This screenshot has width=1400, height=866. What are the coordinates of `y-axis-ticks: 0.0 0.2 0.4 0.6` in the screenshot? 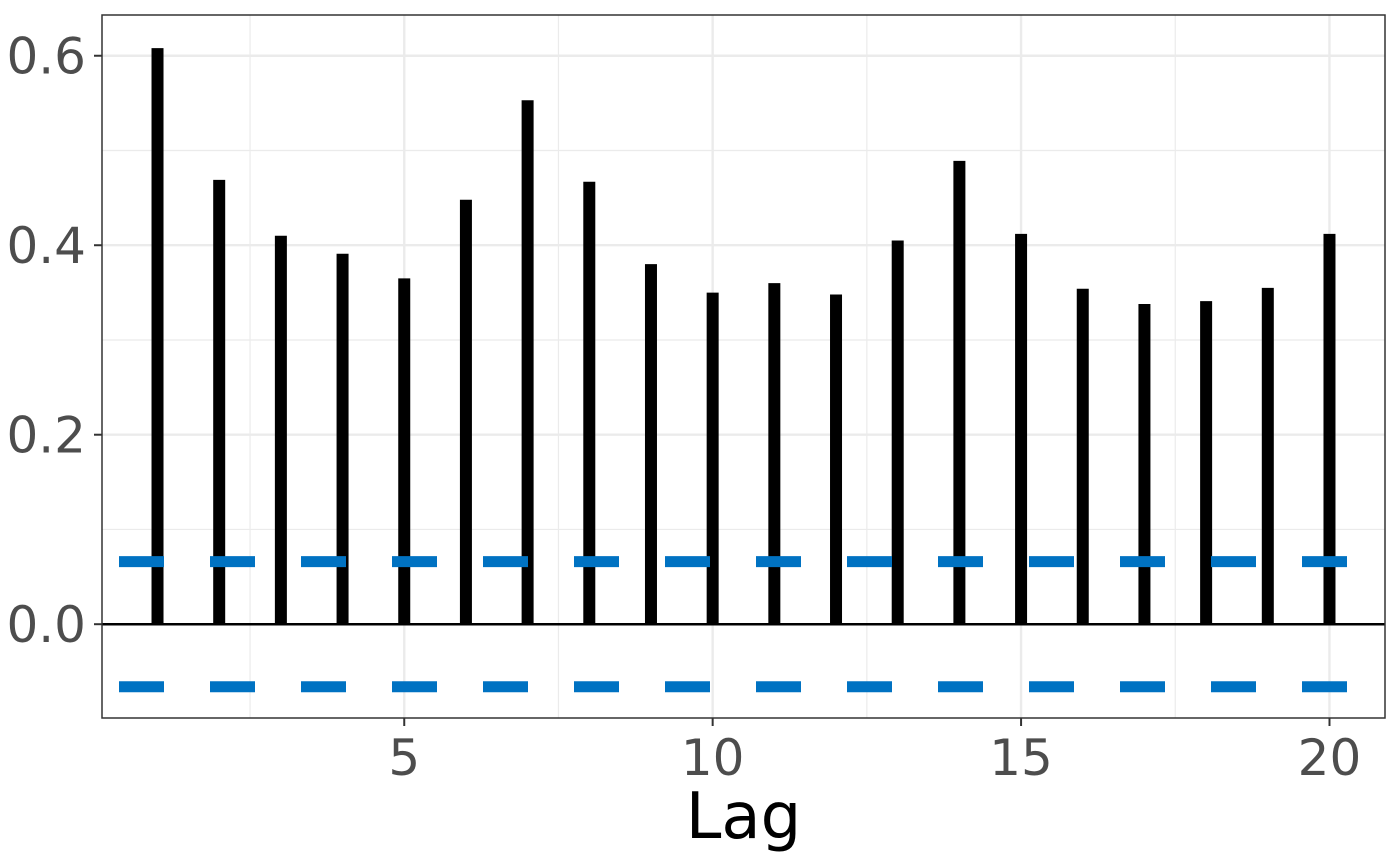 It's located at (54, 341).